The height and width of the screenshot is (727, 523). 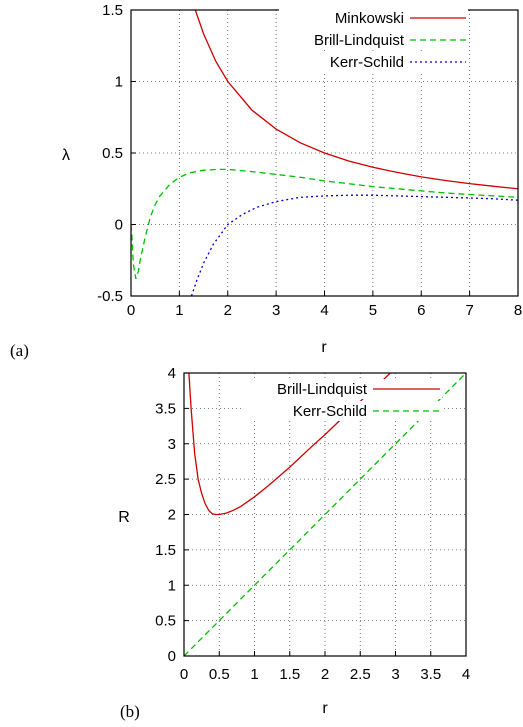 What do you see at coordinates (172, 515) in the screenshot?
I see `y-tick-label: 2` at bounding box center [172, 515].